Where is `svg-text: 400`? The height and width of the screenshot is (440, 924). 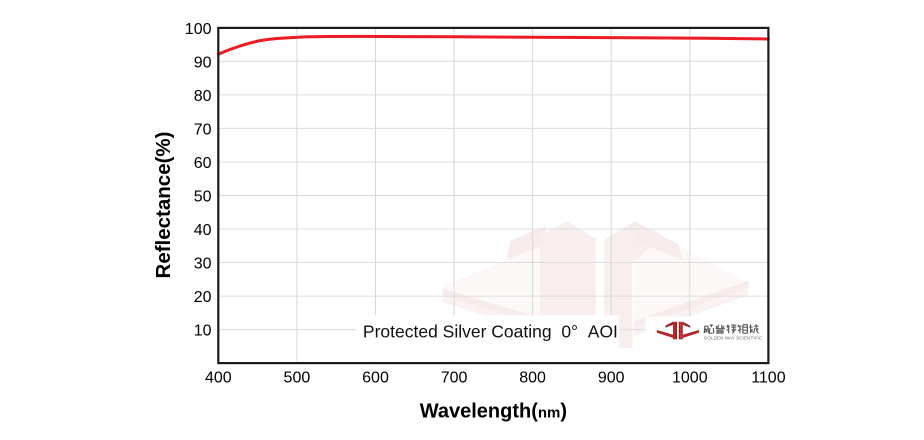 svg-text: 400 is located at coordinates (218, 377).